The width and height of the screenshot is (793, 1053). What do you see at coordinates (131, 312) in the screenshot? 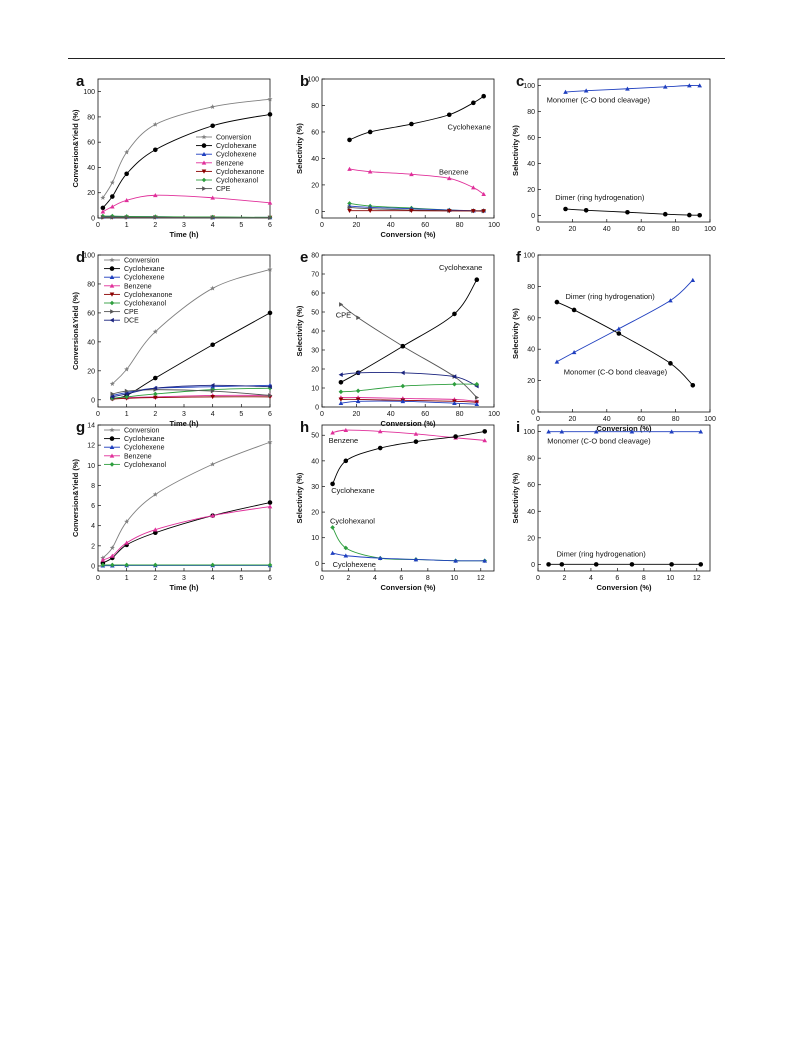
I see `legend-entry: CPE` at bounding box center [131, 312].